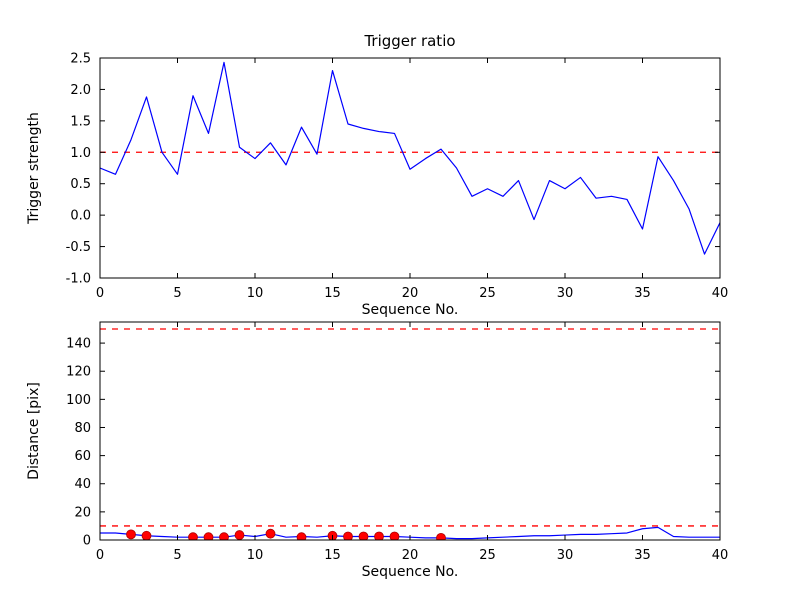 This screenshot has height=604, width=800. Describe the element at coordinates (82, 484) in the screenshot. I see `y-tick-label: 40` at that location.